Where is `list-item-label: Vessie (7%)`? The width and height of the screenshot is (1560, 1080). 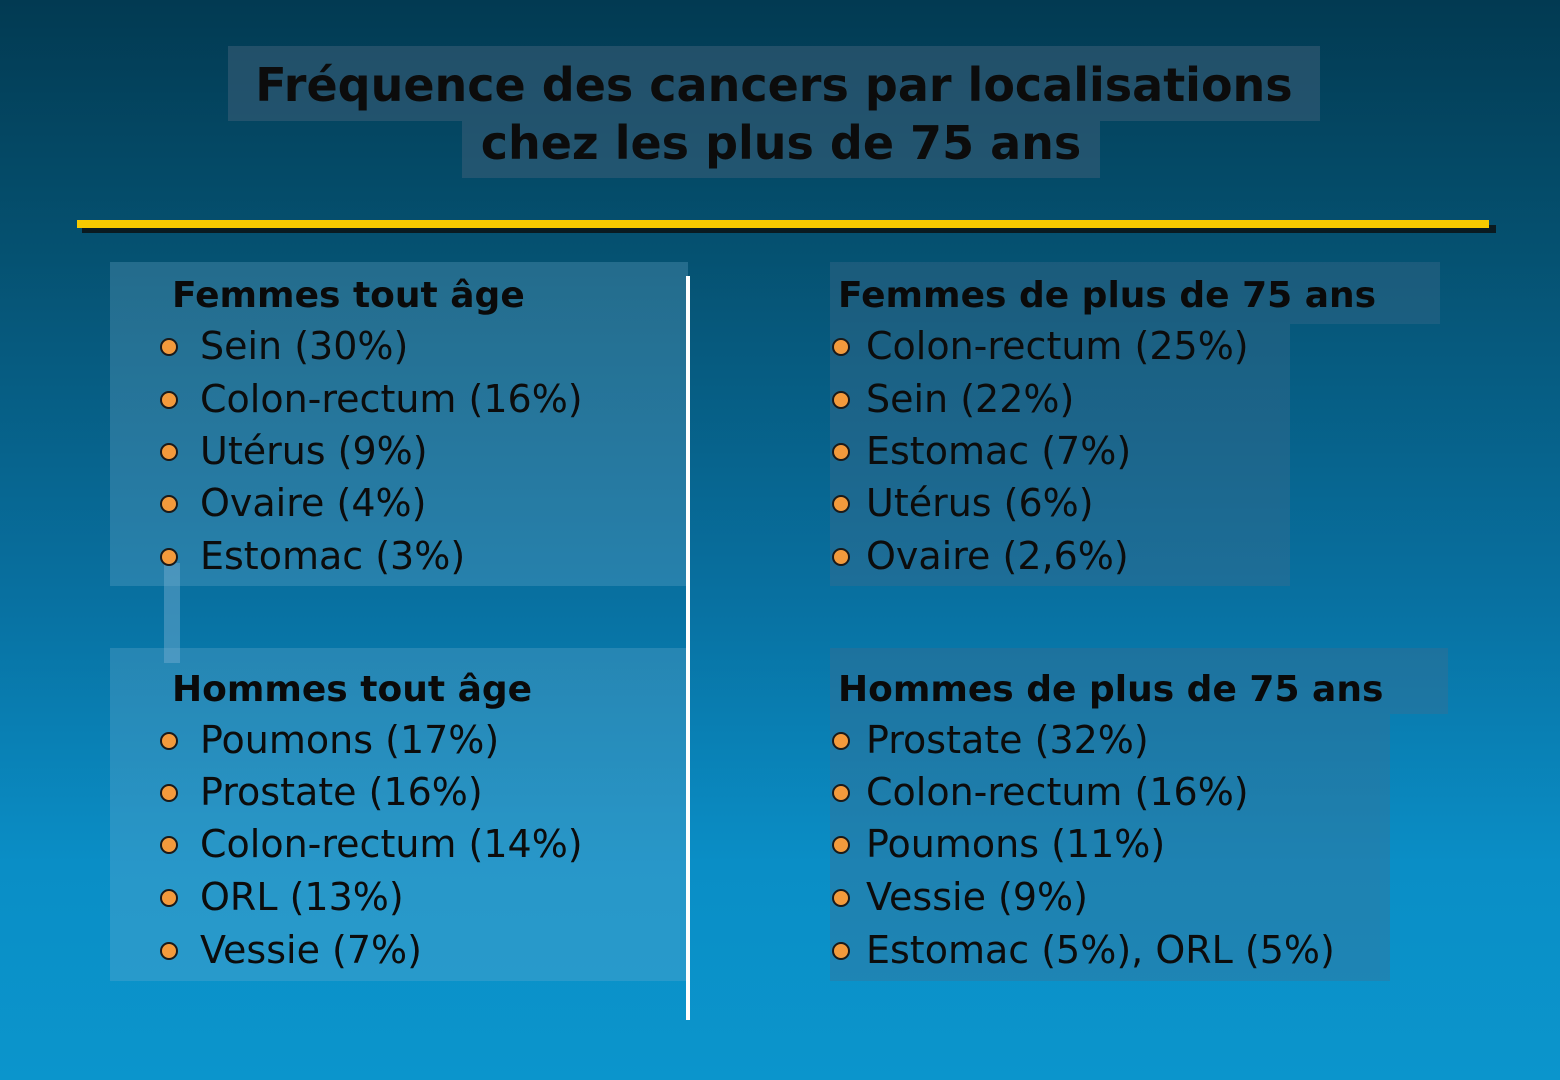
list-item-label: Vessie (7%) is located at coordinates (311, 950).